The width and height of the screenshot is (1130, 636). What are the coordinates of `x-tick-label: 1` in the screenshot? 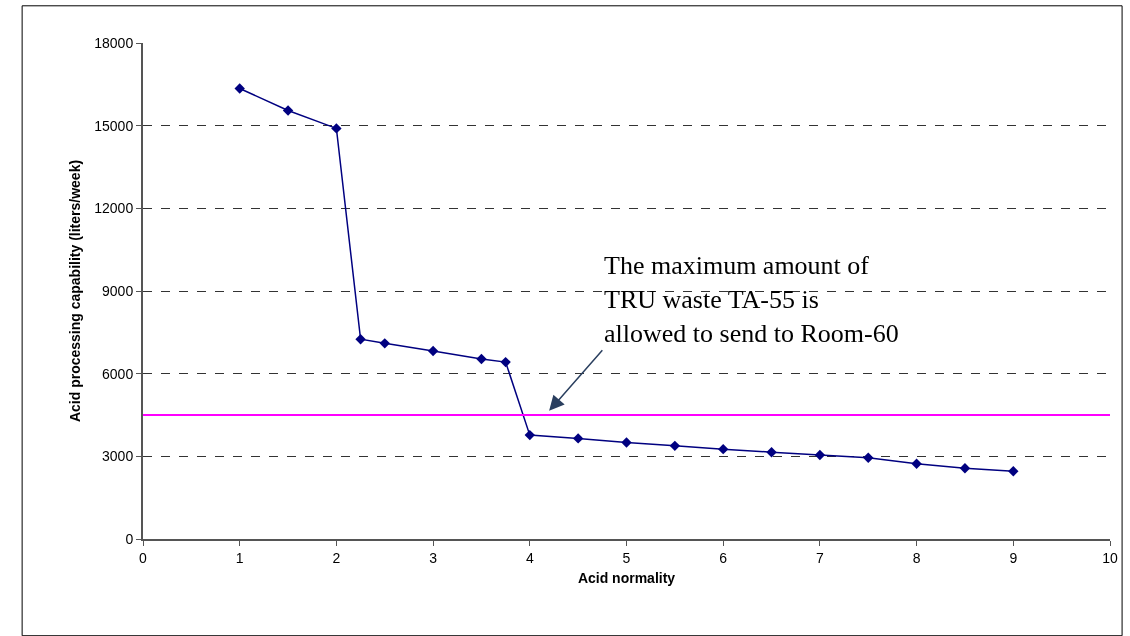 It's located at (239, 557).